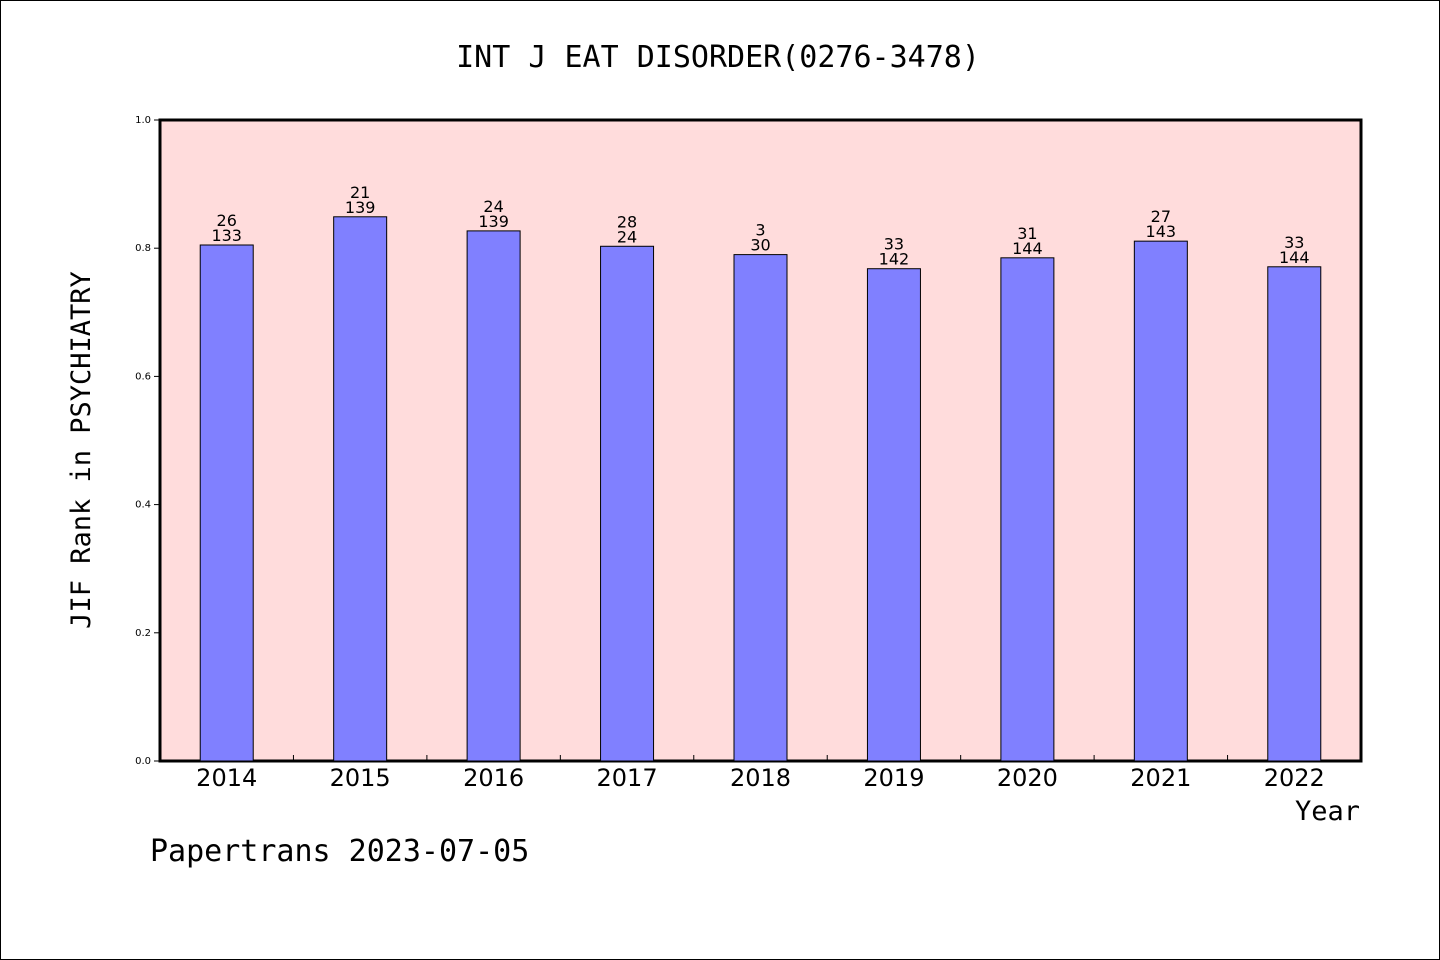 The image size is (1440, 960). Describe the element at coordinates (627, 503) in the screenshot. I see `bar-2017` at that location.